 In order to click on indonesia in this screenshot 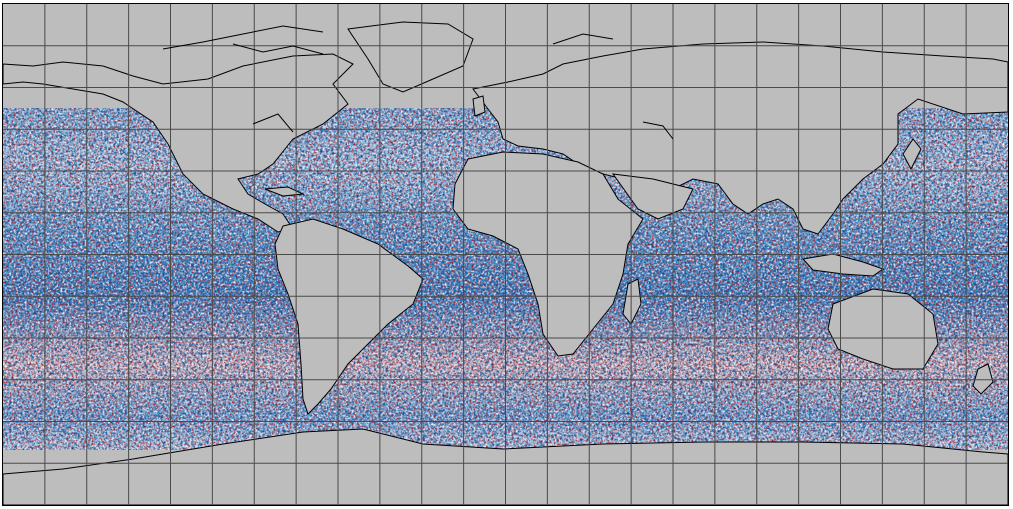, I will do `click(843, 265)`.